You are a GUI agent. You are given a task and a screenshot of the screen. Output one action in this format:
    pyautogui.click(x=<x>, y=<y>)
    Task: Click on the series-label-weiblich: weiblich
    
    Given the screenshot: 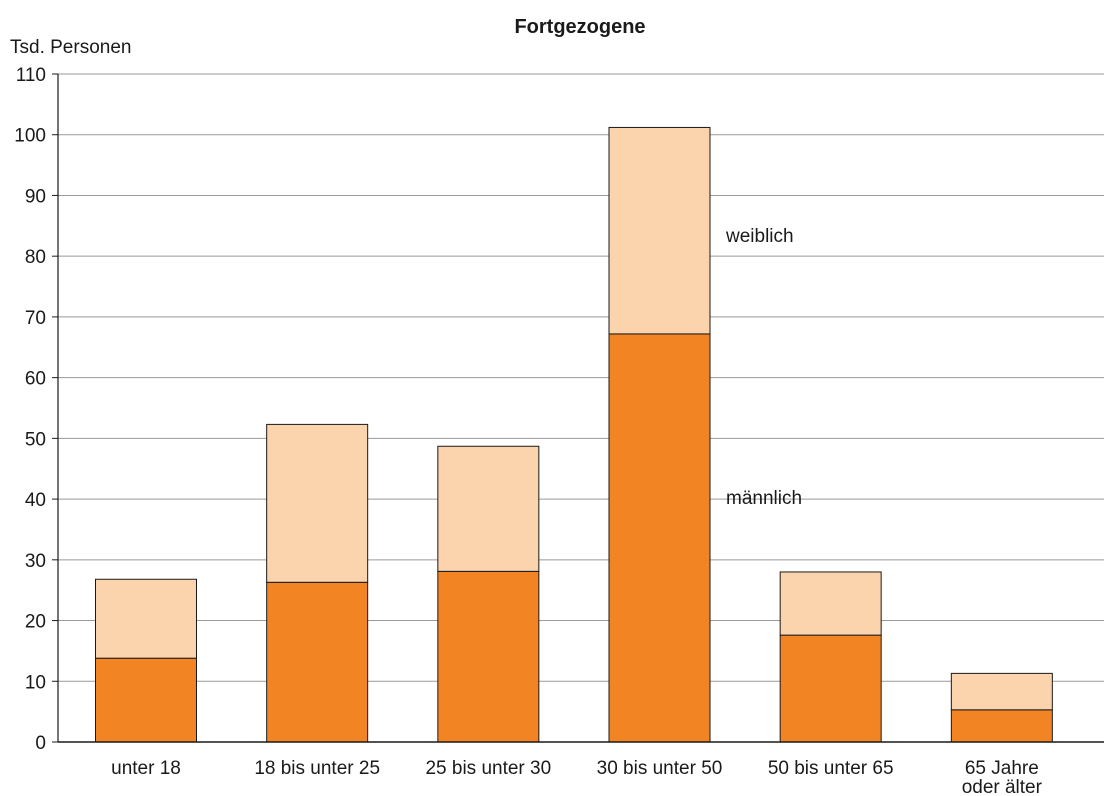 What is the action you would take?
    pyautogui.click(x=759, y=236)
    